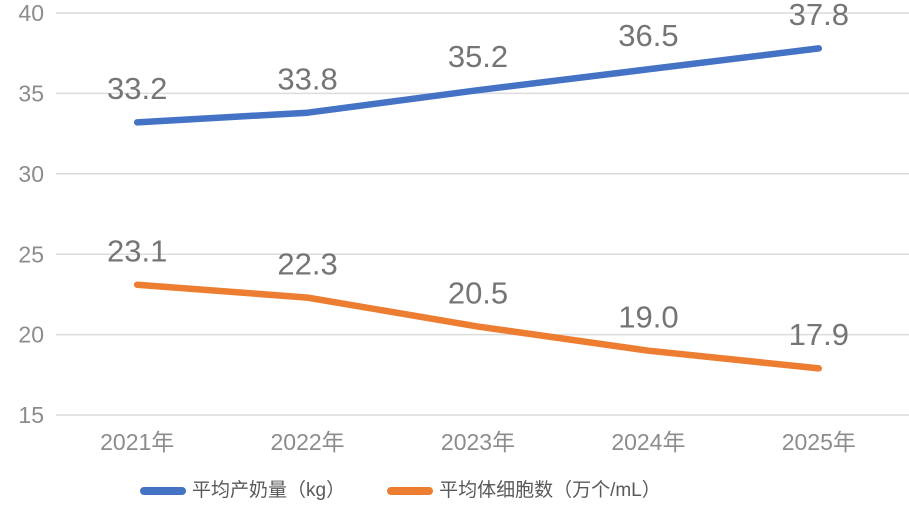  What do you see at coordinates (308, 442) in the screenshot?
I see `x-tick-label: 2022年` at bounding box center [308, 442].